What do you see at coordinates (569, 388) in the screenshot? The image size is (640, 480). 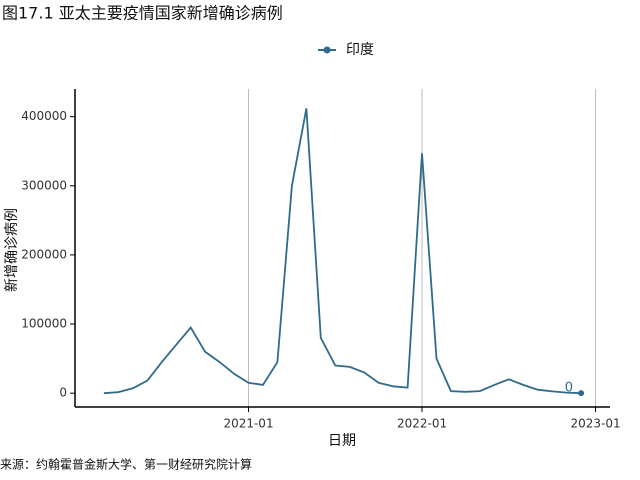 I see `data-label: 0` at bounding box center [569, 388].